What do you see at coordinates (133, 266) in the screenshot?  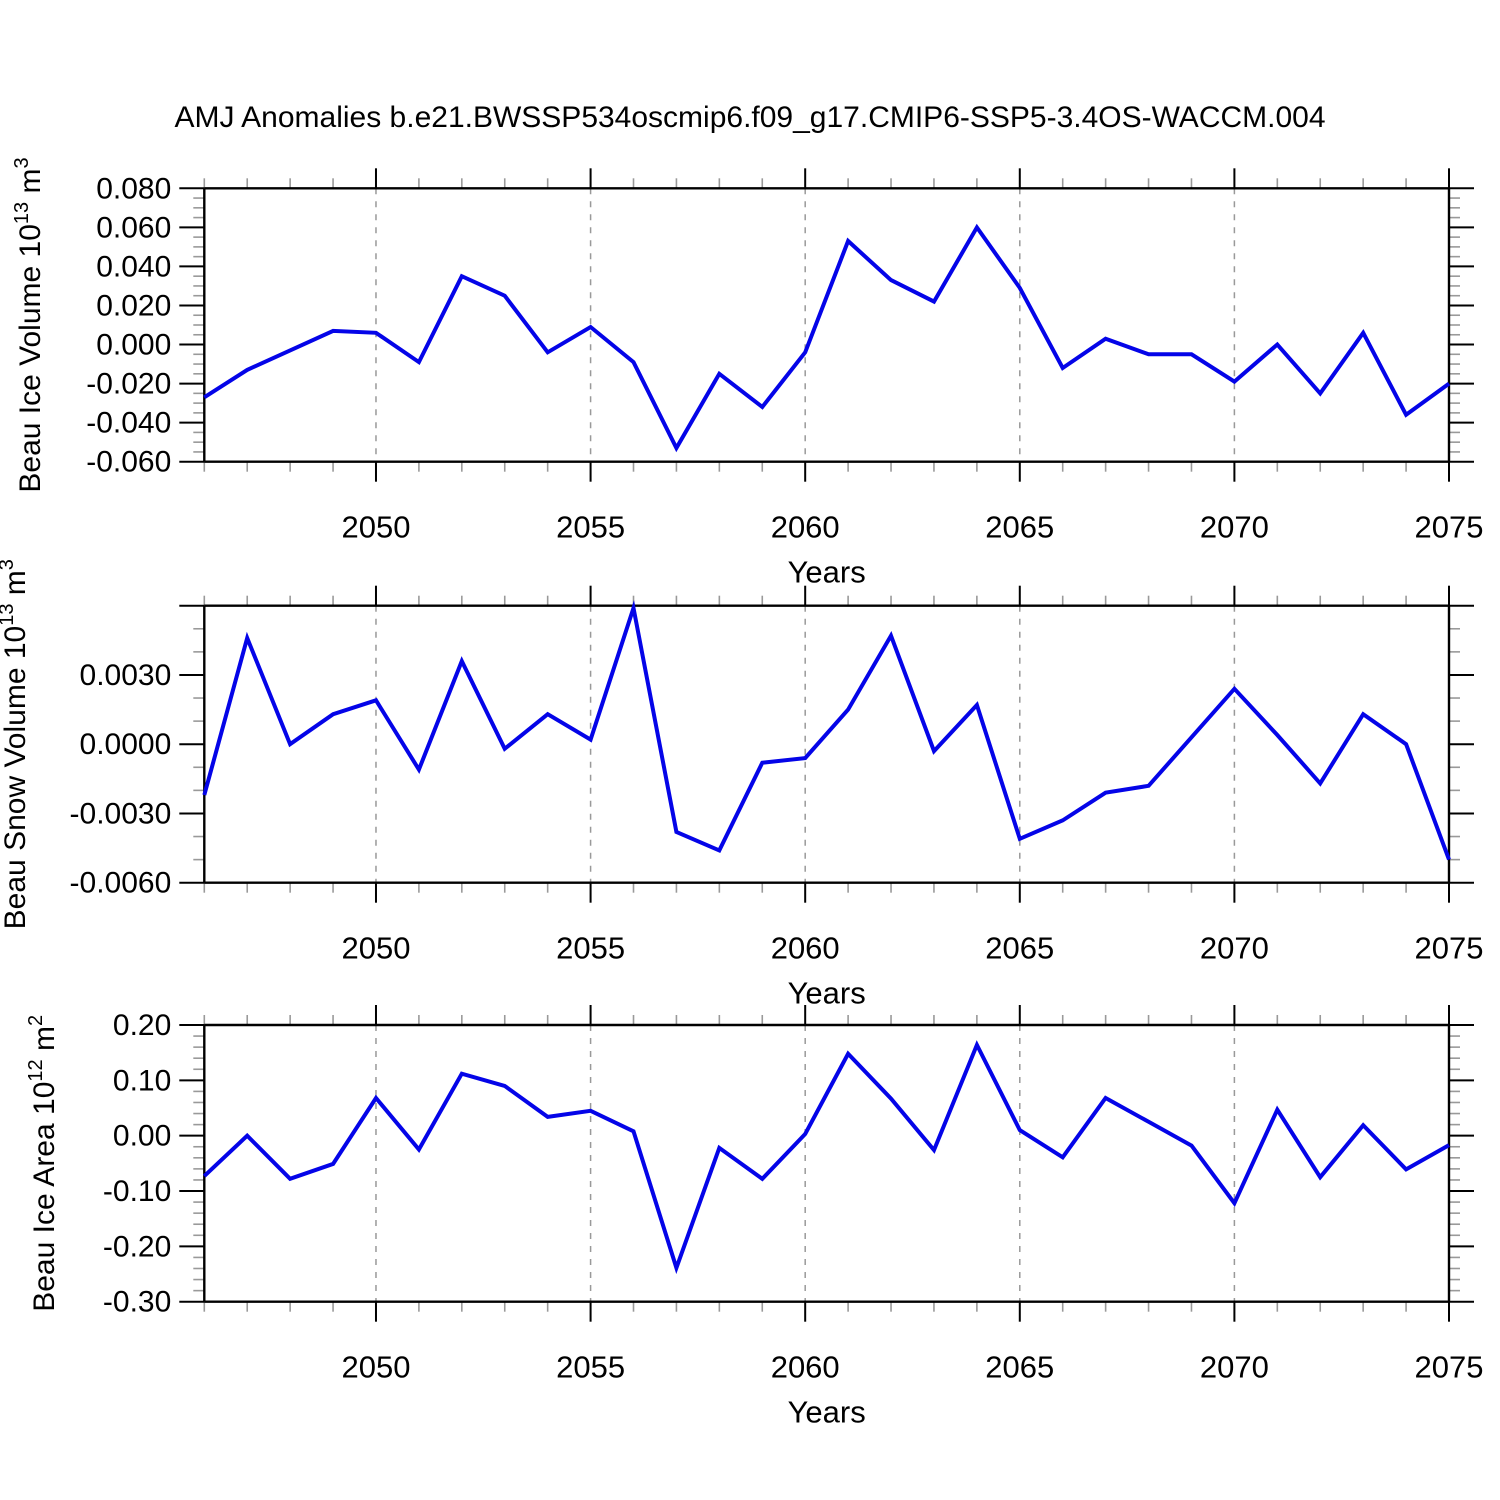 I see `y-tick-label: 0.040` at bounding box center [133, 266].